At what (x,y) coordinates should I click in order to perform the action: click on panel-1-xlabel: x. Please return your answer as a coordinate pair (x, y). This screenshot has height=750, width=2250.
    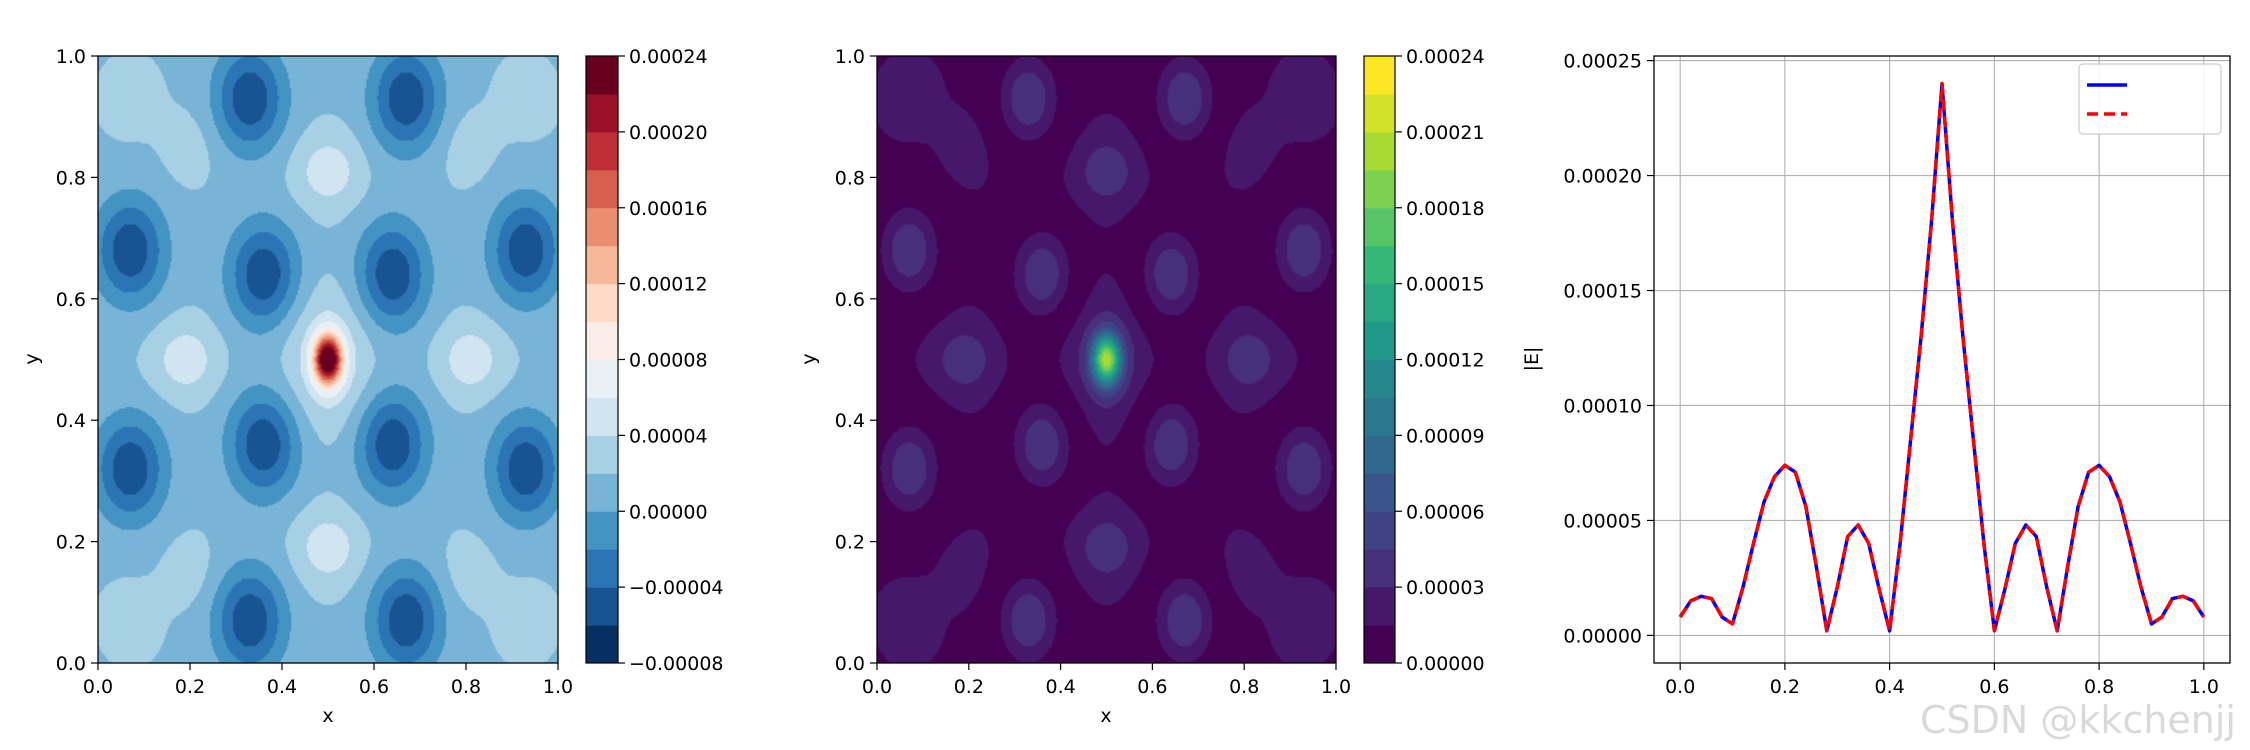
    Looking at the image, I should click on (327, 716).